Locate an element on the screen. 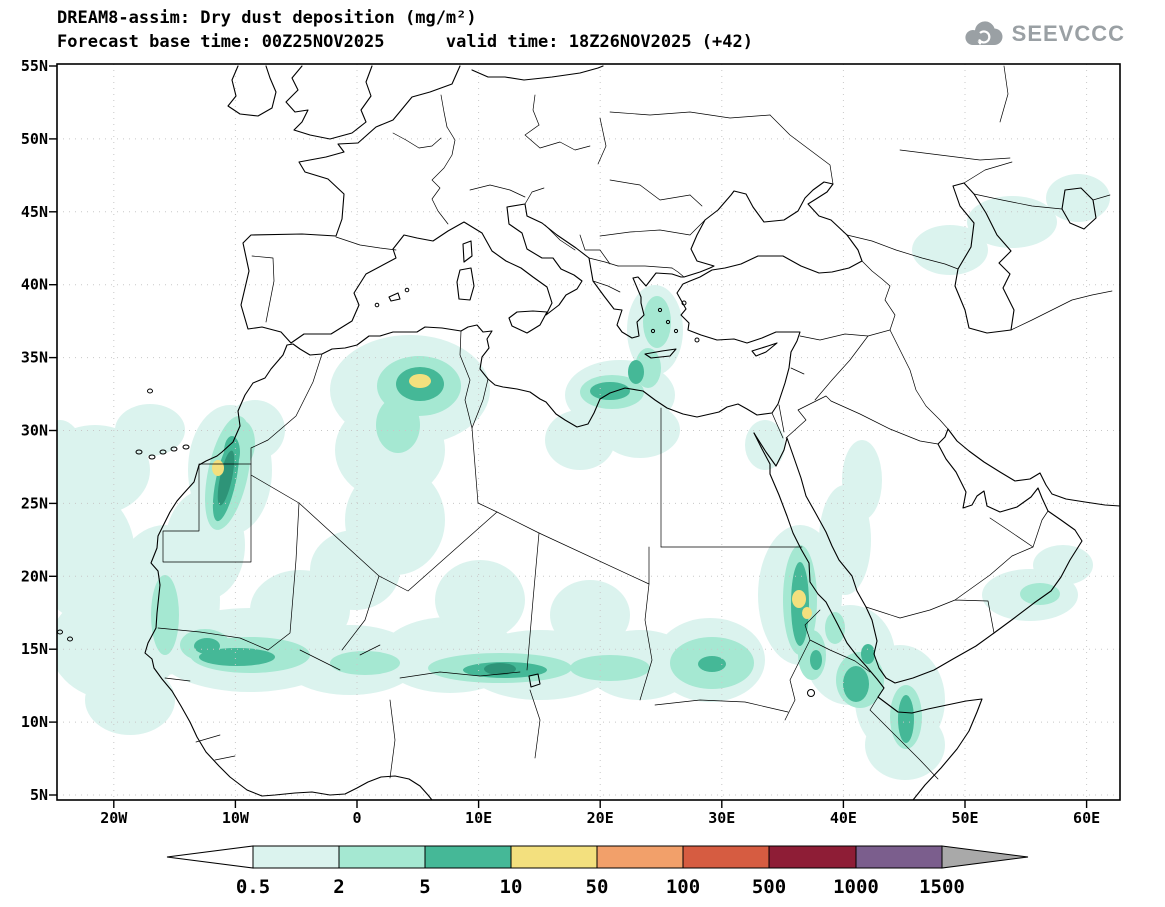 This screenshot has width=1165, height=907. colorbar-label: 2 is located at coordinates (338, 887).